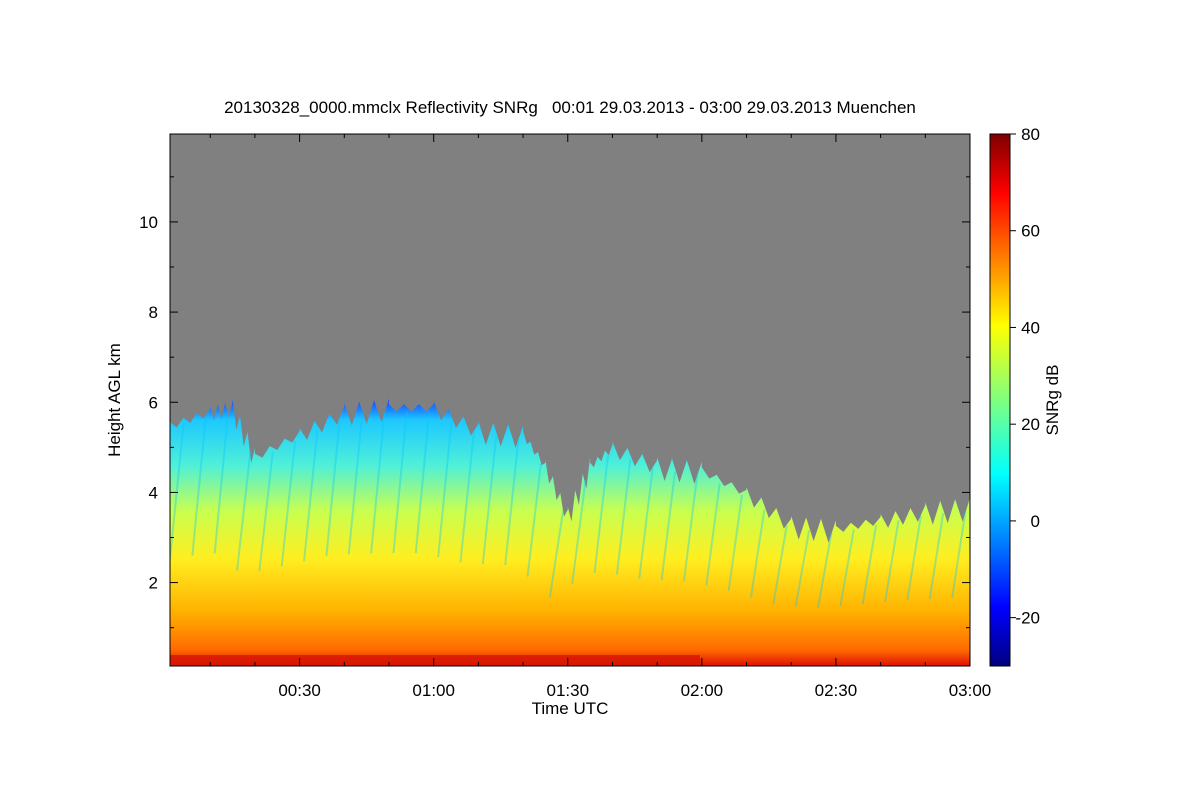  What do you see at coordinates (1027, 618) in the screenshot?
I see `colorbar-tick-label: -20` at bounding box center [1027, 618].